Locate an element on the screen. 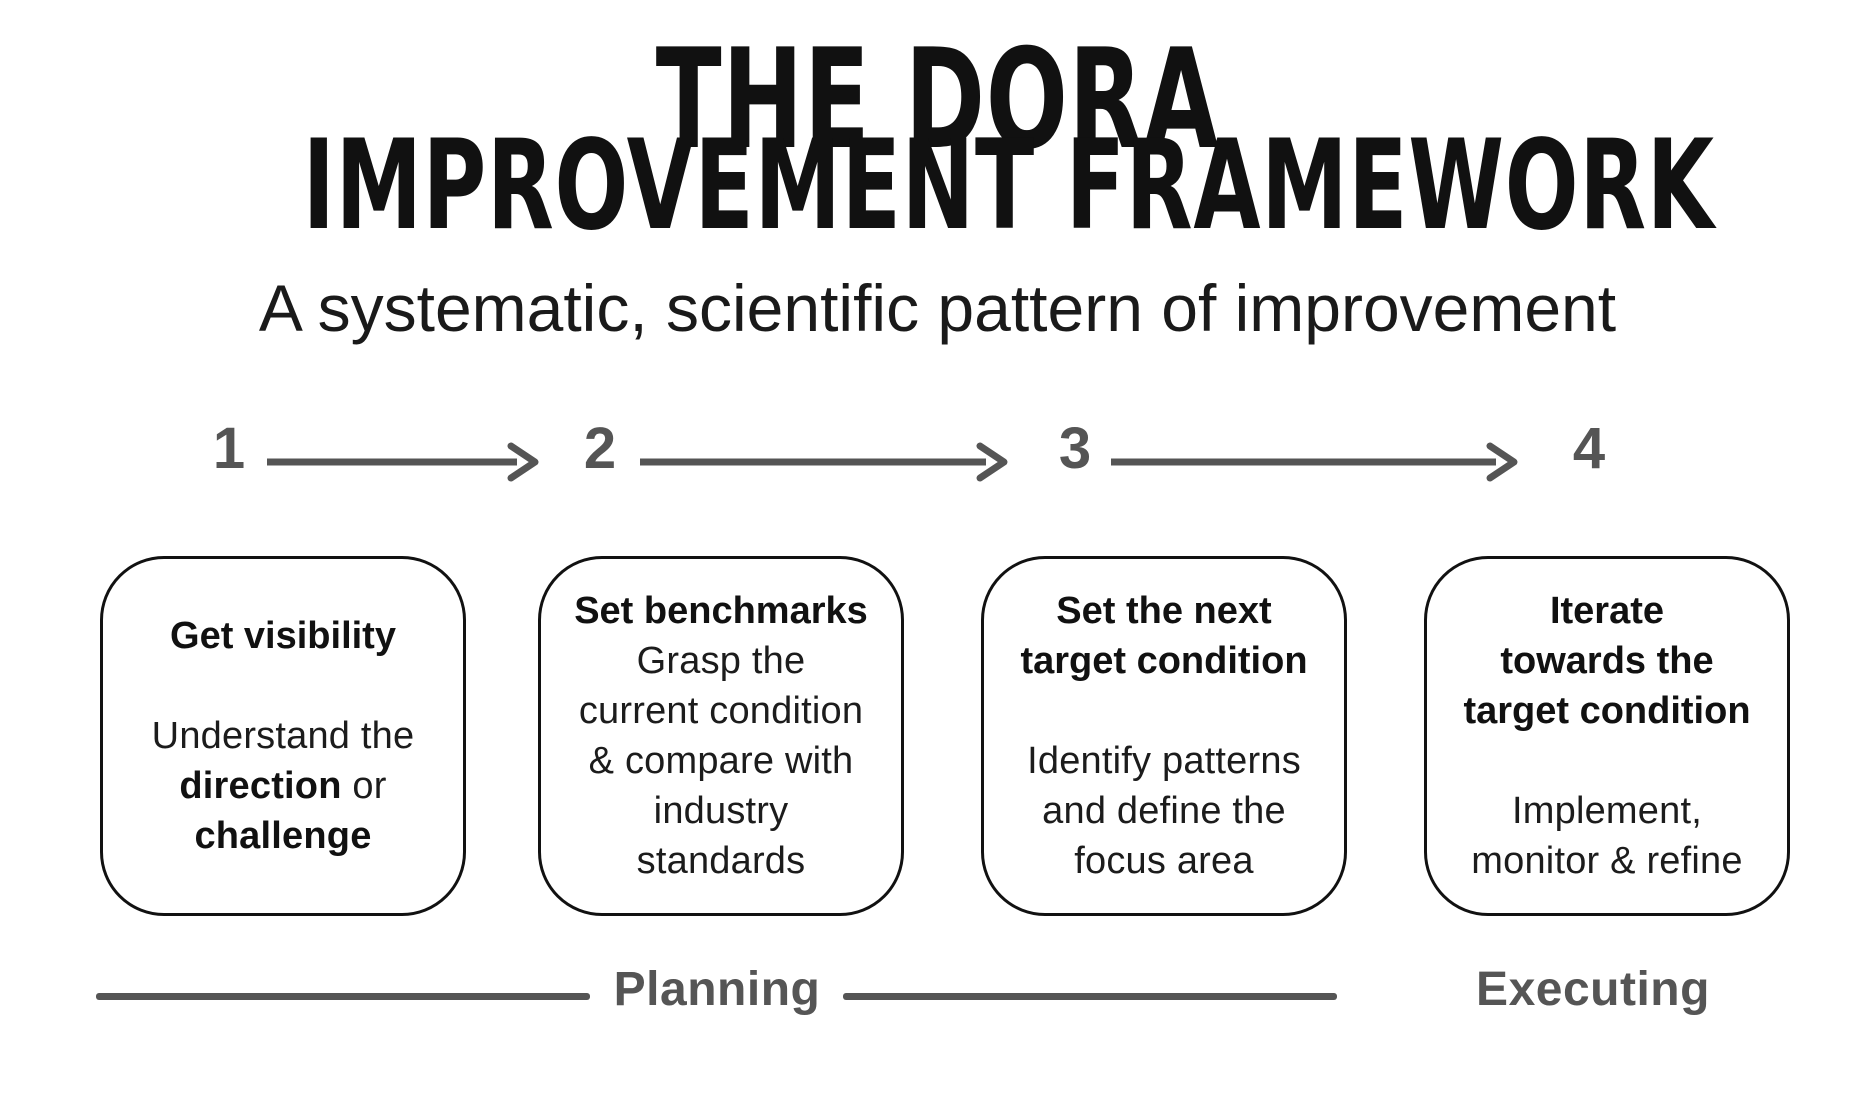 Image resolution: width=1875 pixels, height=1109 pixels. title-line-2: IMPROVEMENT FRAMEWORK is located at coordinates (1008, 186).